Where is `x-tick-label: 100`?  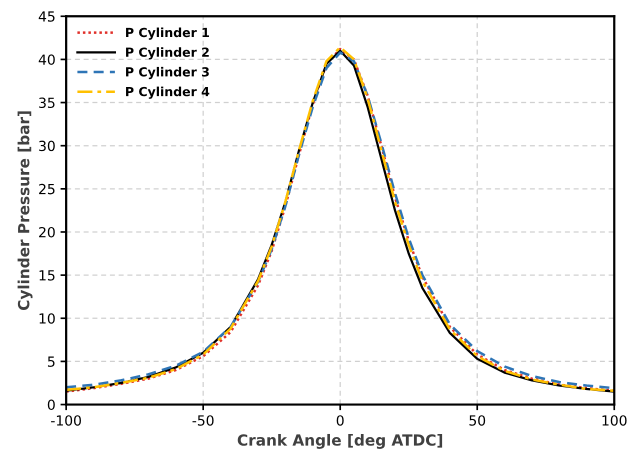
x-tick-label: 100 is located at coordinates (614, 420).